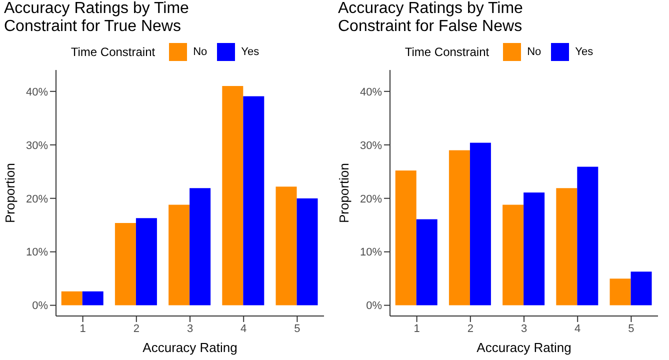 This screenshot has width=669, height=360. What do you see at coordinates (431, 18) in the screenshot?
I see `chart-title: Accuracy Ratings by Time Constraint for False News` at bounding box center [431, 18].